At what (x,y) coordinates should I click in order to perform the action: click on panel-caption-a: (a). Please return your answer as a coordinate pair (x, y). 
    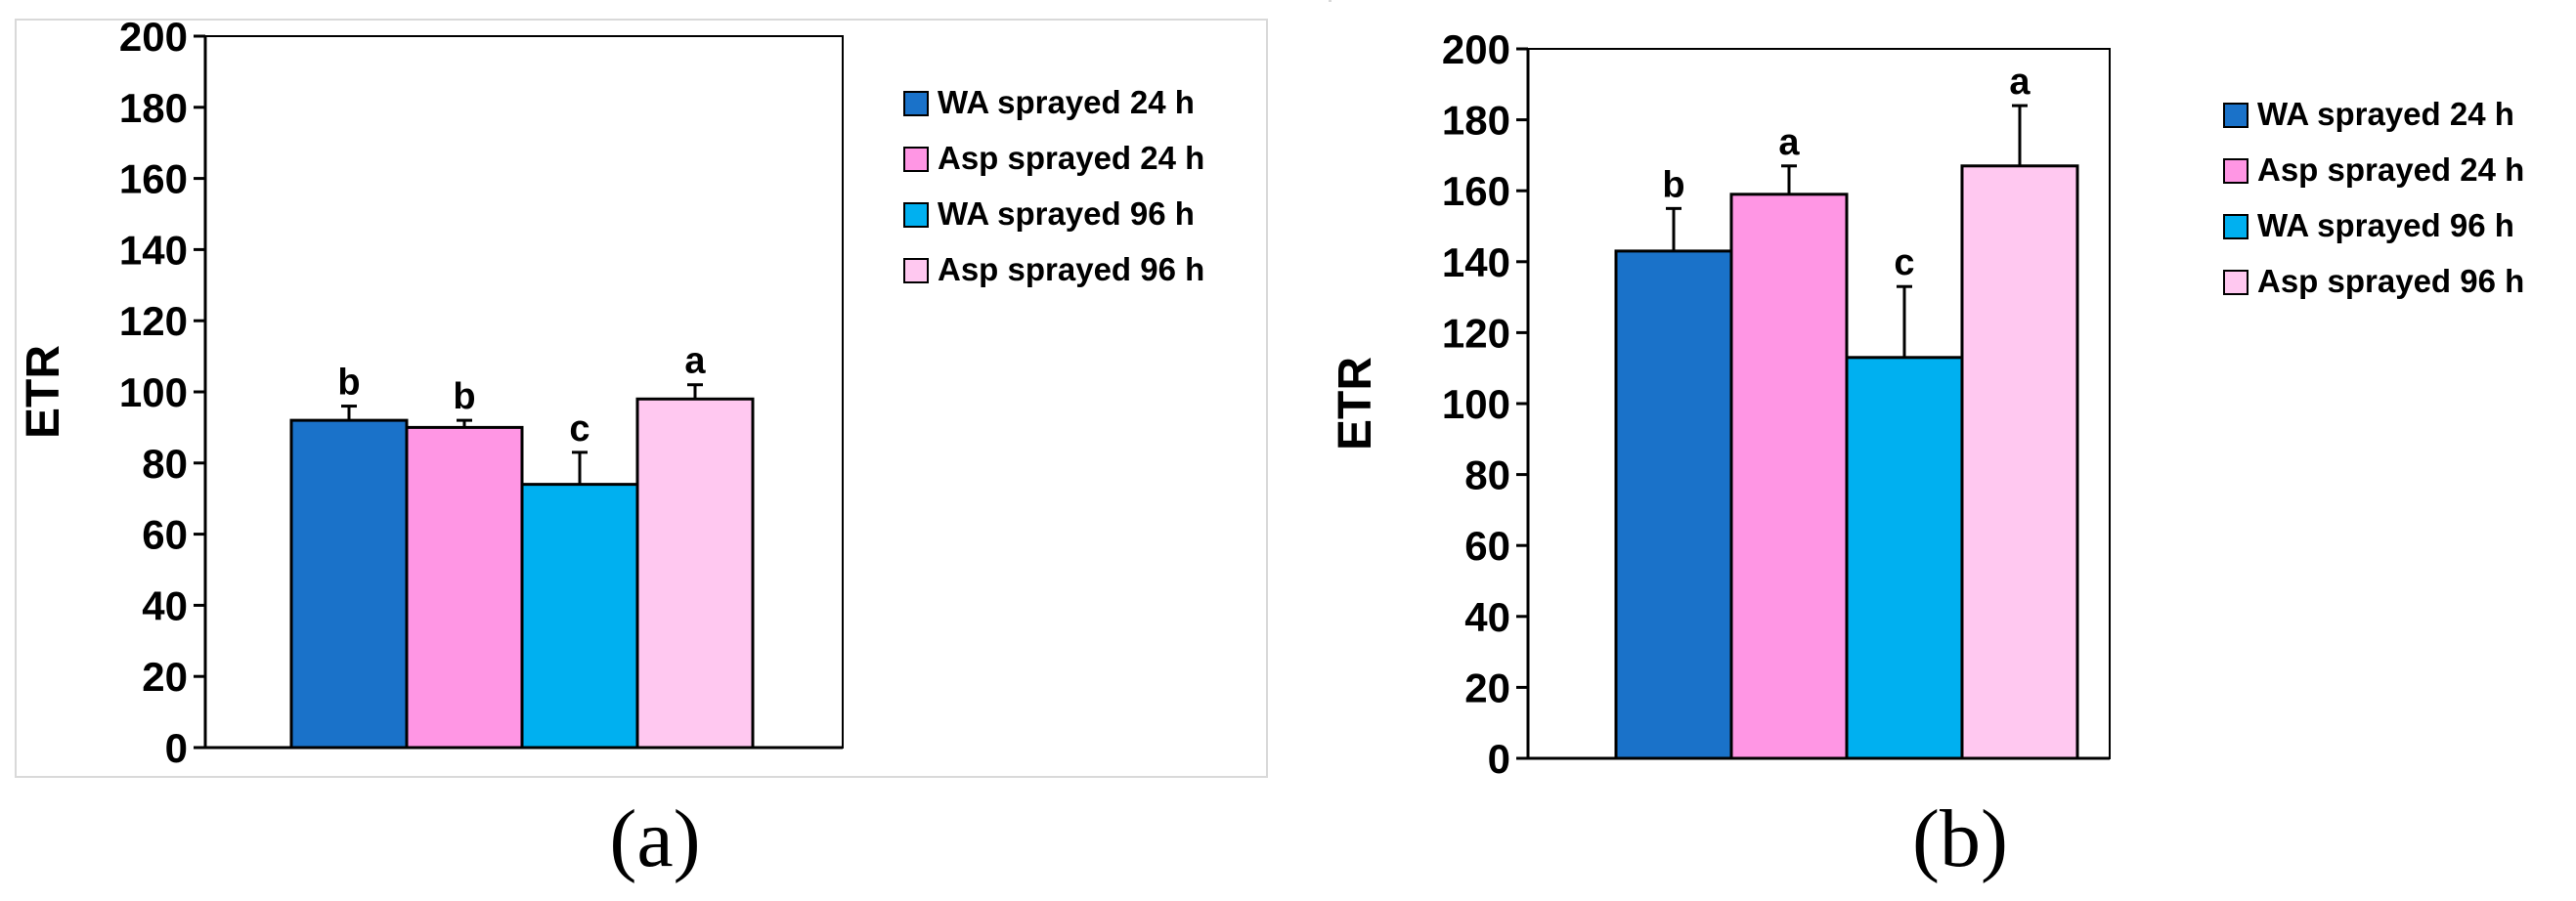
    Looking at the image, I should click on (655, 839).